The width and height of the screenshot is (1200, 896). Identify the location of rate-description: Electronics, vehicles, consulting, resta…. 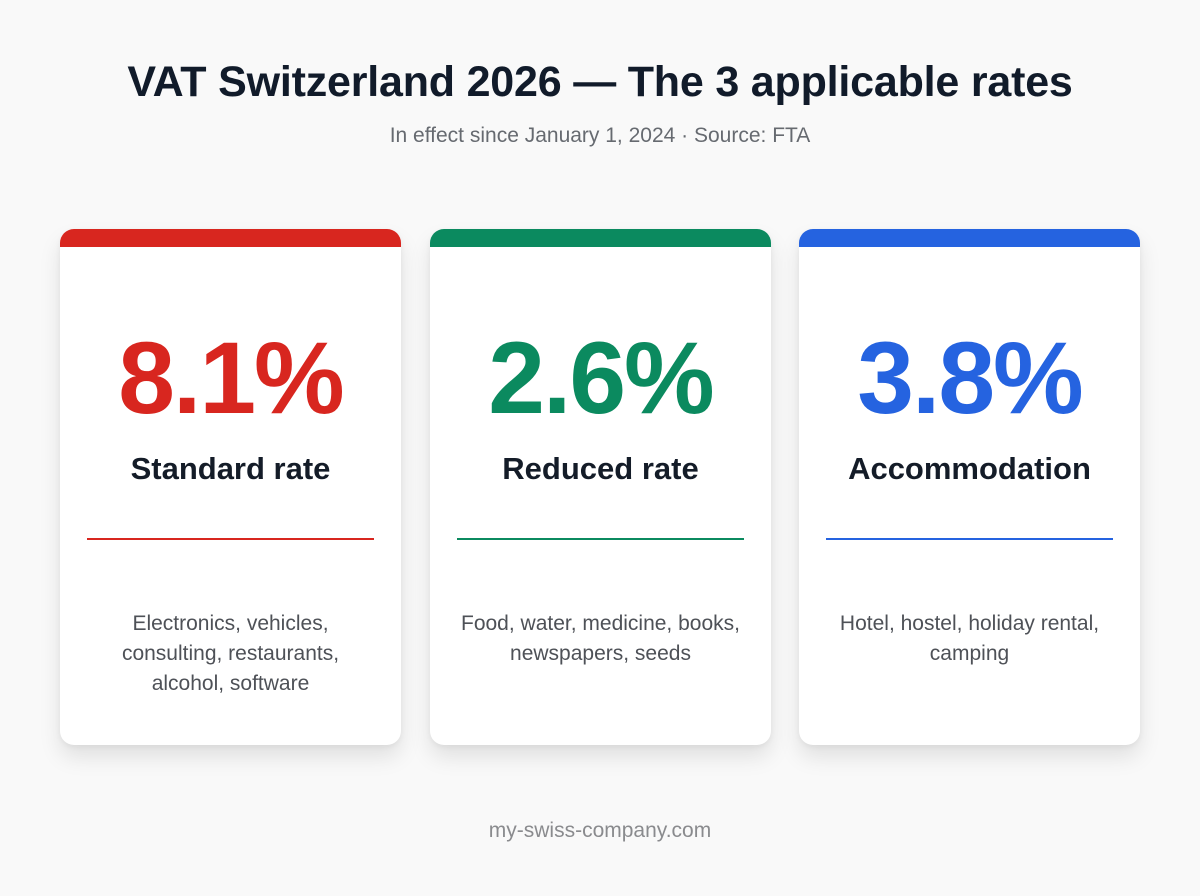
(230, 653).